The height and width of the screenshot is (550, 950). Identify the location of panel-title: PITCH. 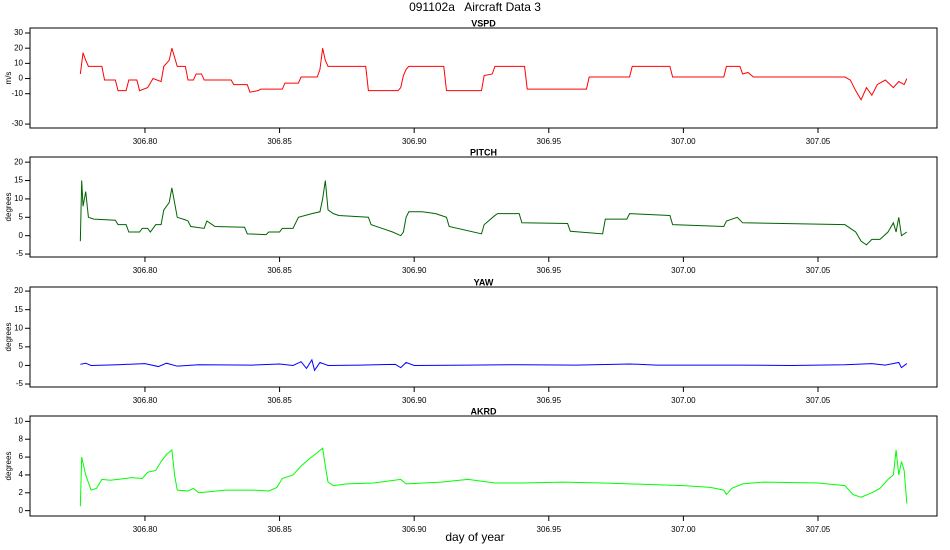
(483, 152).